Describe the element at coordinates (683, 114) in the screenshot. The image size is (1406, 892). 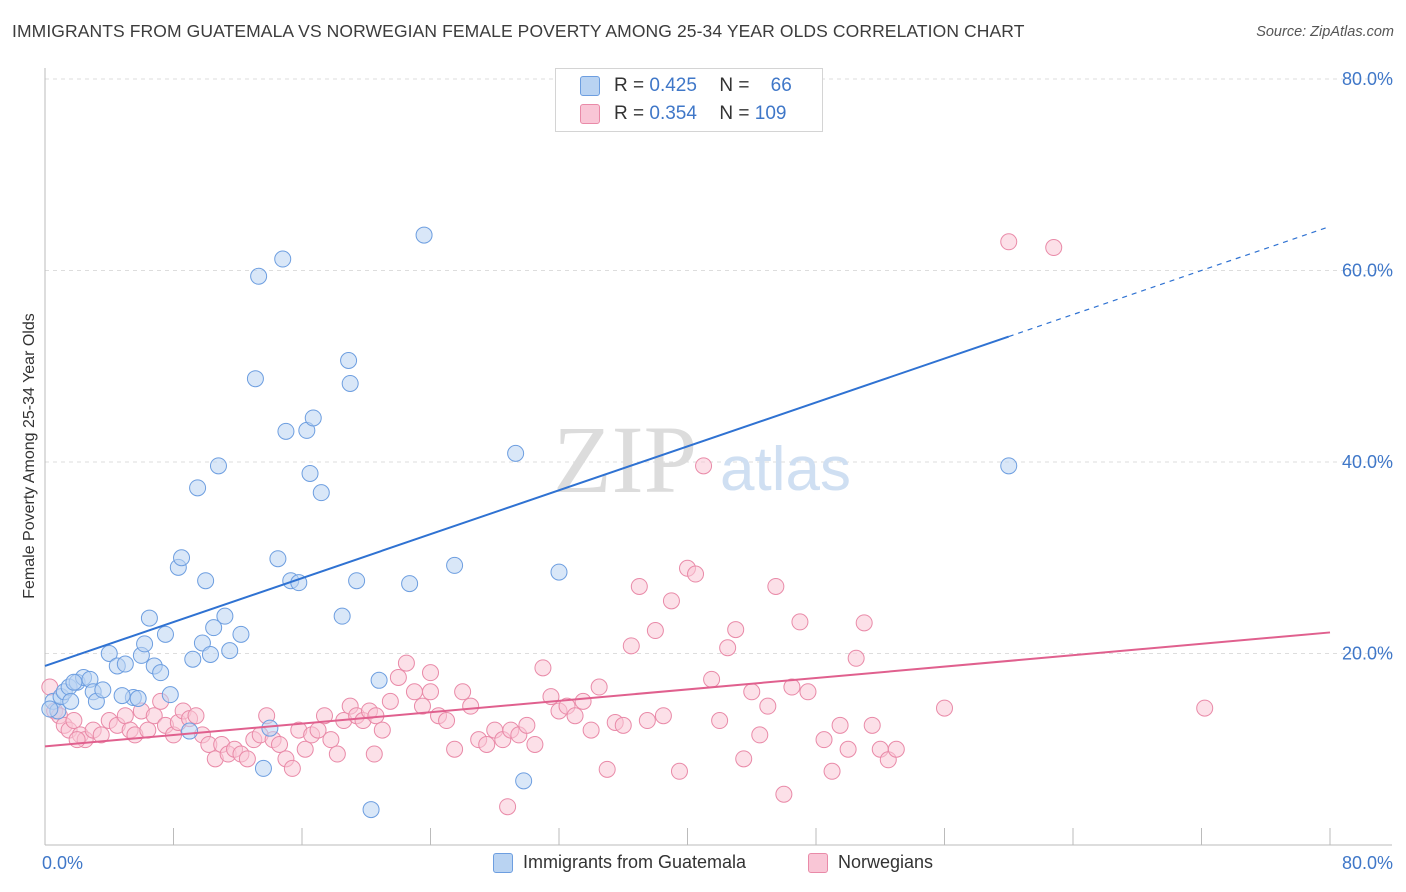
I see `legend-row-norwegians: R = 0.354 N = 109` at that location.